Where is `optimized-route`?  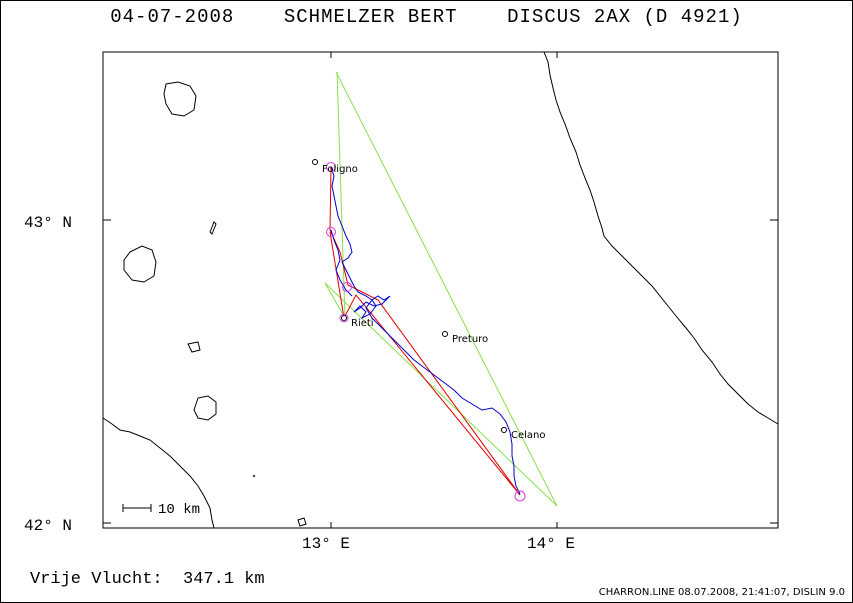
optimized-route is located at coordinates (425, 331).